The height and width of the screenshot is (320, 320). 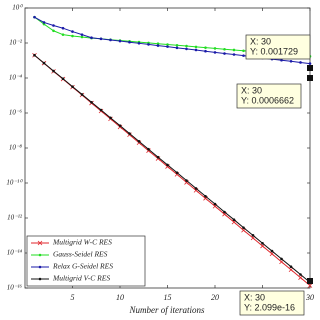 What do you see at coordinates (15, 218) in the screenshot?
I see `y-tick-label: 10⁻¹²` at bounding box center [15, 218].